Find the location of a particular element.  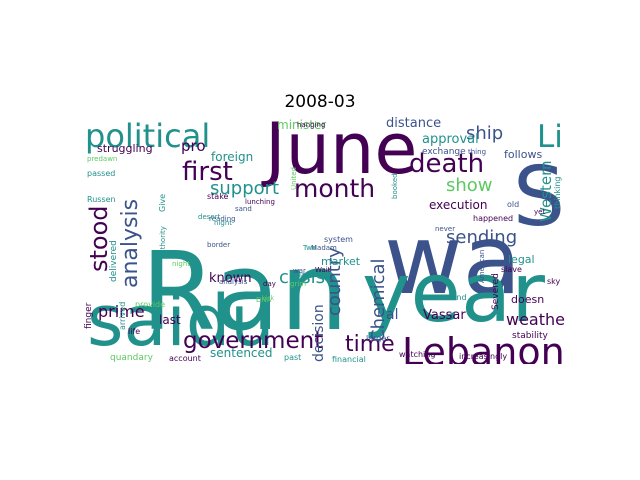

word-predawn-58: predawn is located at coordinates (102, 159).